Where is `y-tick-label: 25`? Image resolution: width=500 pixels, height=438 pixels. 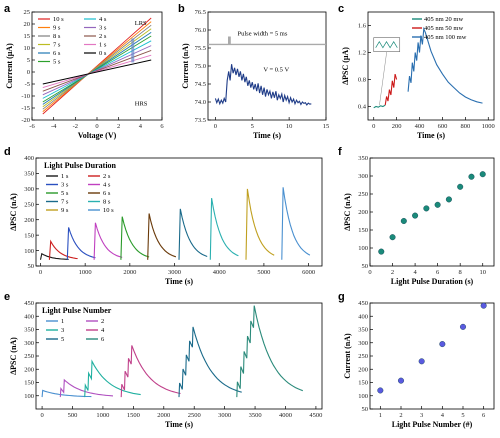 y-tick-label: 25 is located at coordinates (27, 12).